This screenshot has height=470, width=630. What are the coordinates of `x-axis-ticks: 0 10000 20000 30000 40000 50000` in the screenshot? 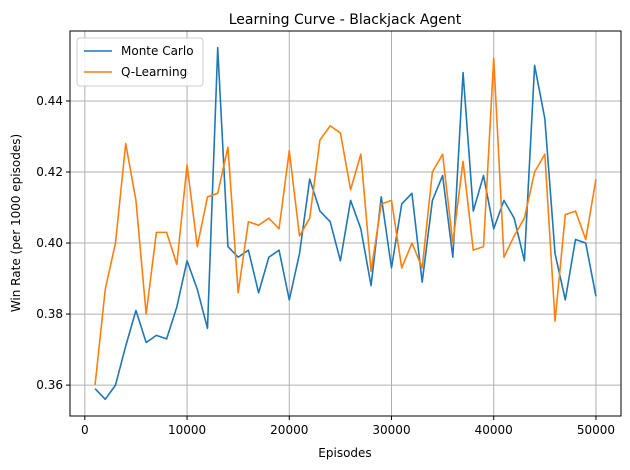 It's located at (348, 426).